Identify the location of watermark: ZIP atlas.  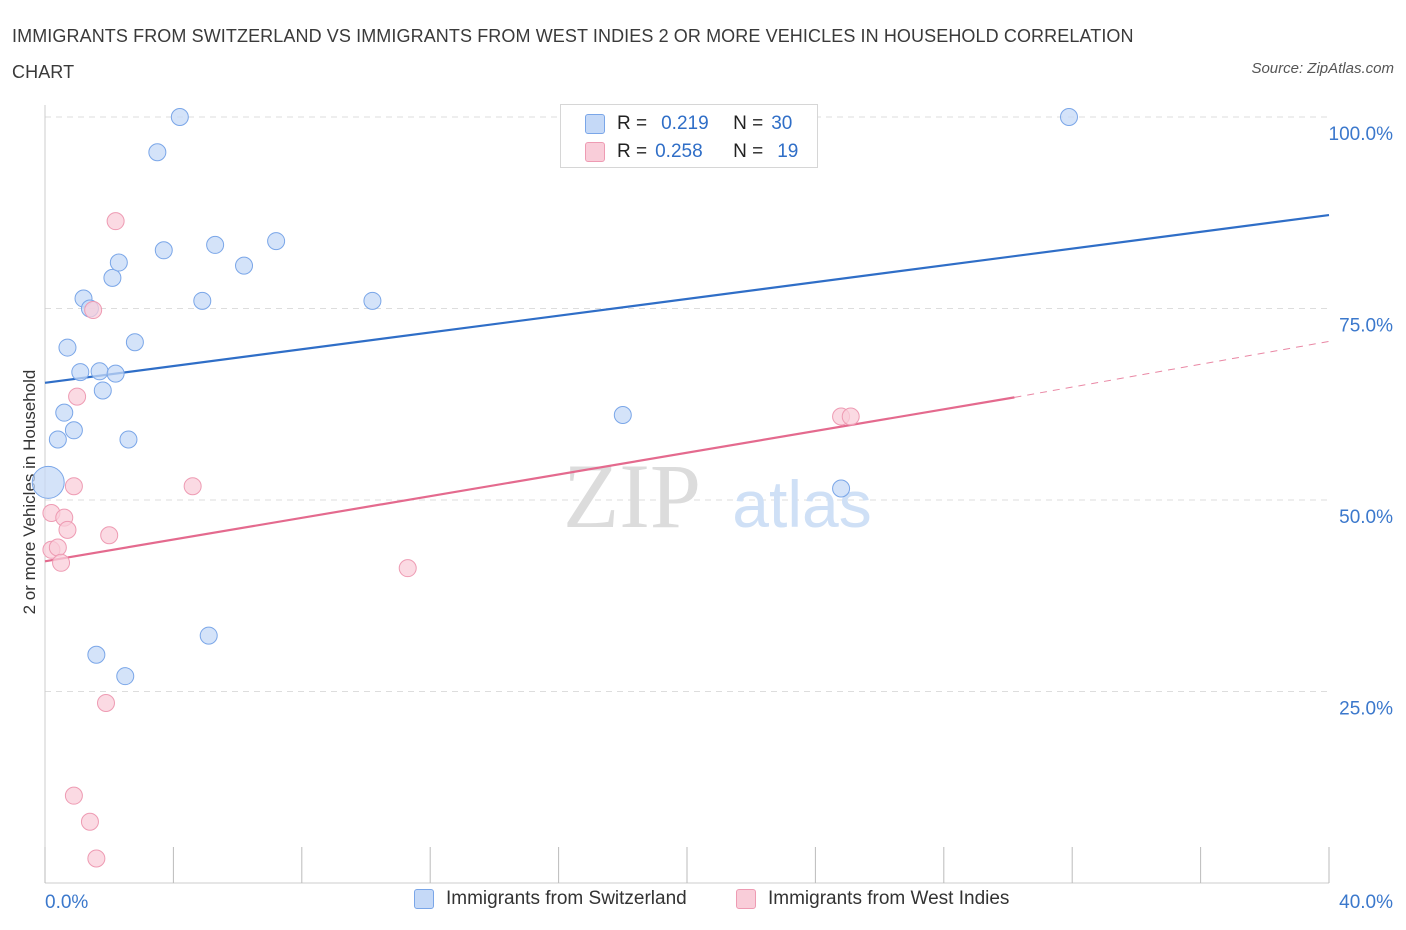
(717, 496).